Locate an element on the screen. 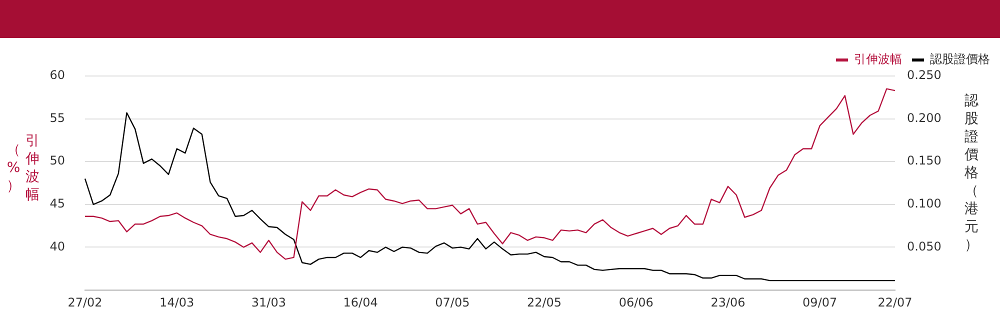 This screenshot has height=324, width=1000. text: 認股證價格（港元） is located at coordinates (971, 173).